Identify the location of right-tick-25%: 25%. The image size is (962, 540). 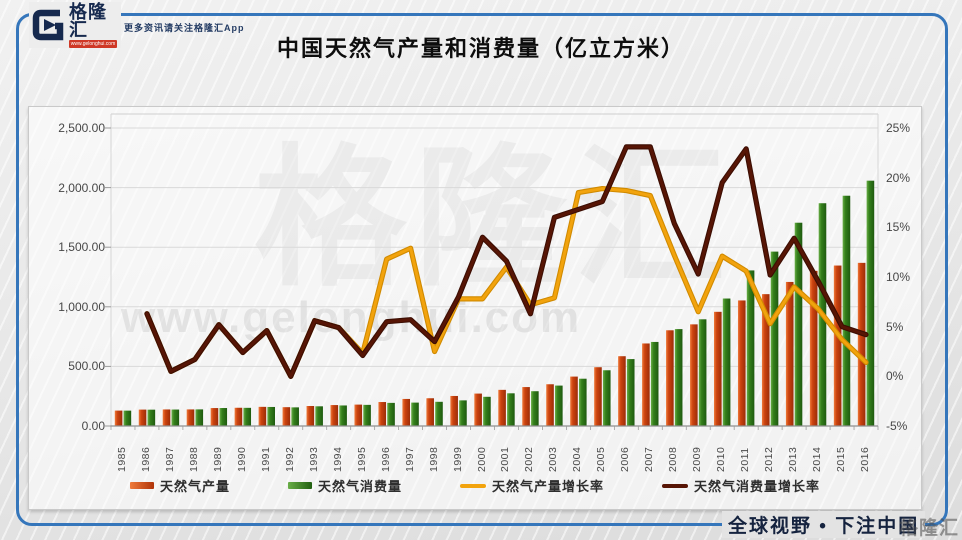
(898, 128).